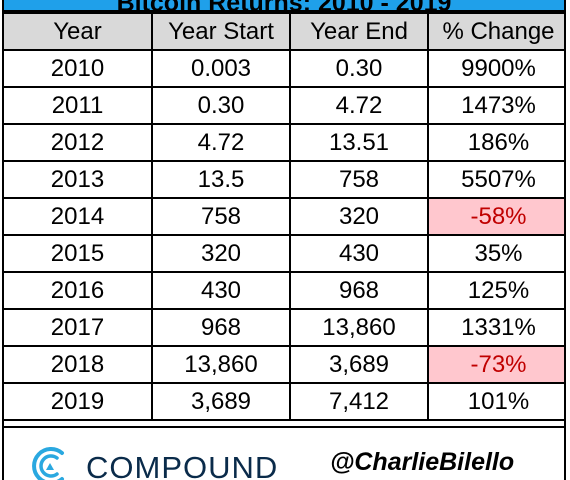 The width and height of the screenshot is (570, 480). Describe the element at coordinates (359, 105) in the screenshot. I see `cell-year-end: 4.72` at that location.